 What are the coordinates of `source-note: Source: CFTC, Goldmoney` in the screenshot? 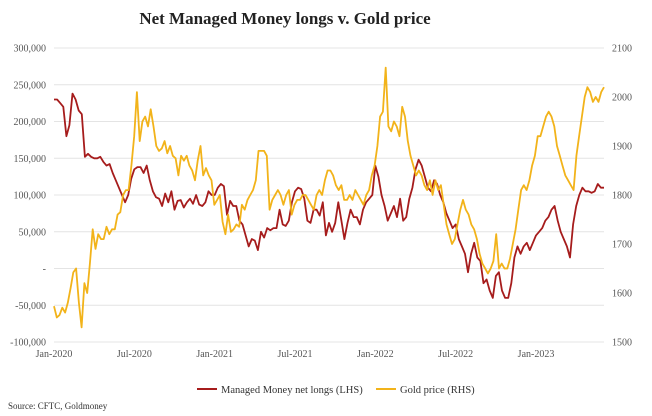 It's located at (58, 406).